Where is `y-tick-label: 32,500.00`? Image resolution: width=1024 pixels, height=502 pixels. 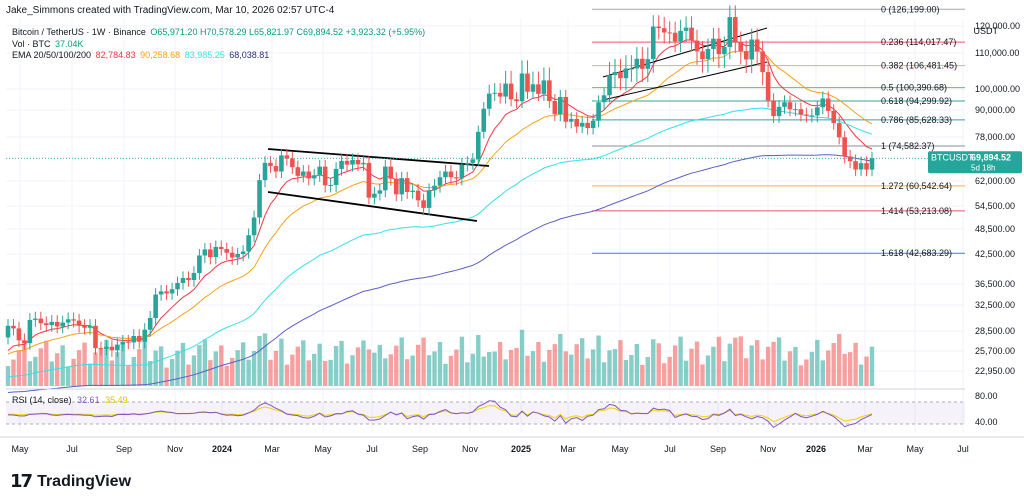
y-tick-label: 32,500.00 is located at coordinates (995, 305).